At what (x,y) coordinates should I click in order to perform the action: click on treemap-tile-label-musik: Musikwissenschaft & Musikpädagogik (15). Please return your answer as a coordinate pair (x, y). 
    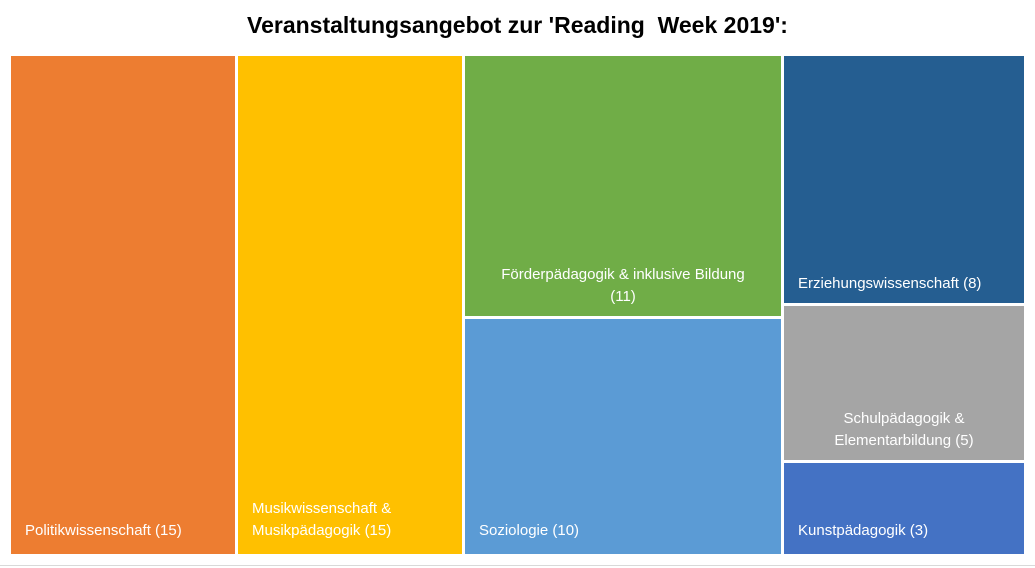
    Looking at the image, I should click on (321, 520).